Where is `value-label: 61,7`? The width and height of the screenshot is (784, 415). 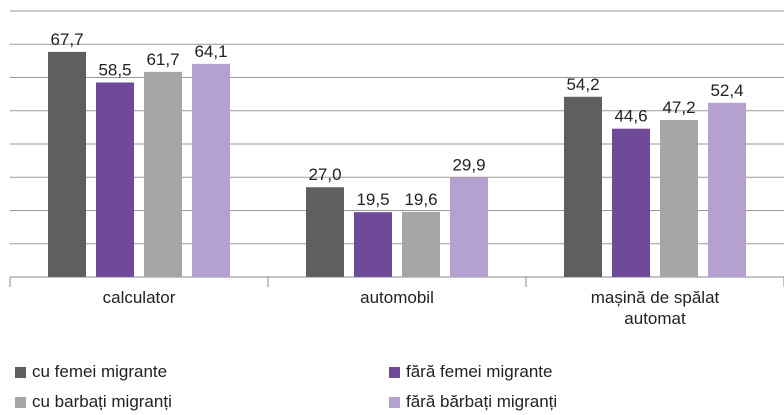 value-label: 61,7 is located at coordinates (162, 59).